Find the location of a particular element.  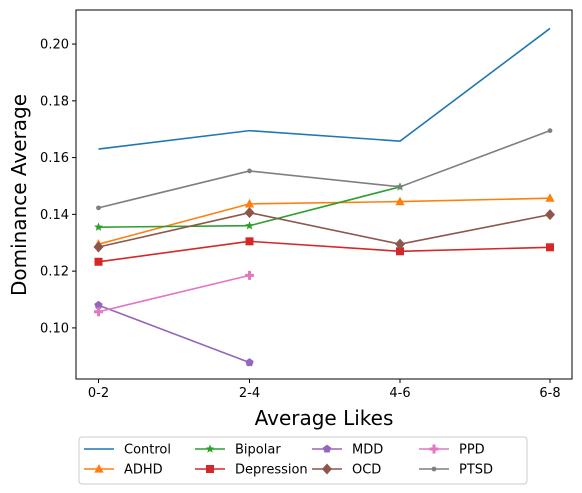

y-tick-label: 0.10 is located at coordinates (54, 328).